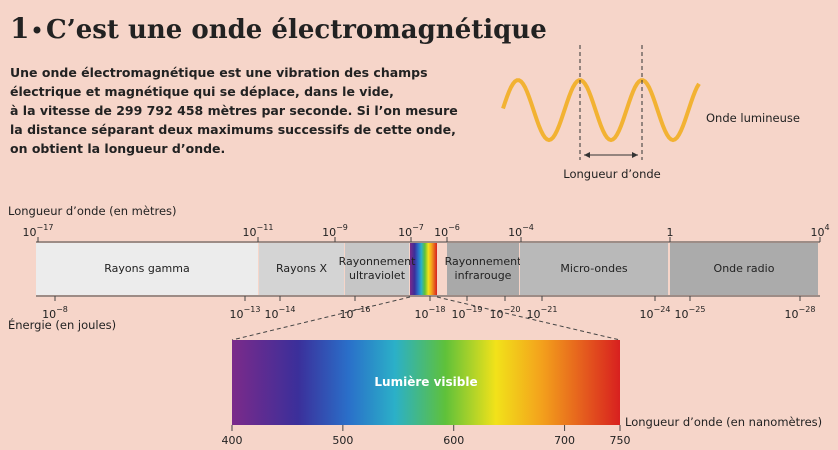 The height and width of the screenshot is (450, 838). Describe the element at coordinates (117, 148) in the screenshot. I see `intro-line: on obtient la longueur d’onde.` at that location.